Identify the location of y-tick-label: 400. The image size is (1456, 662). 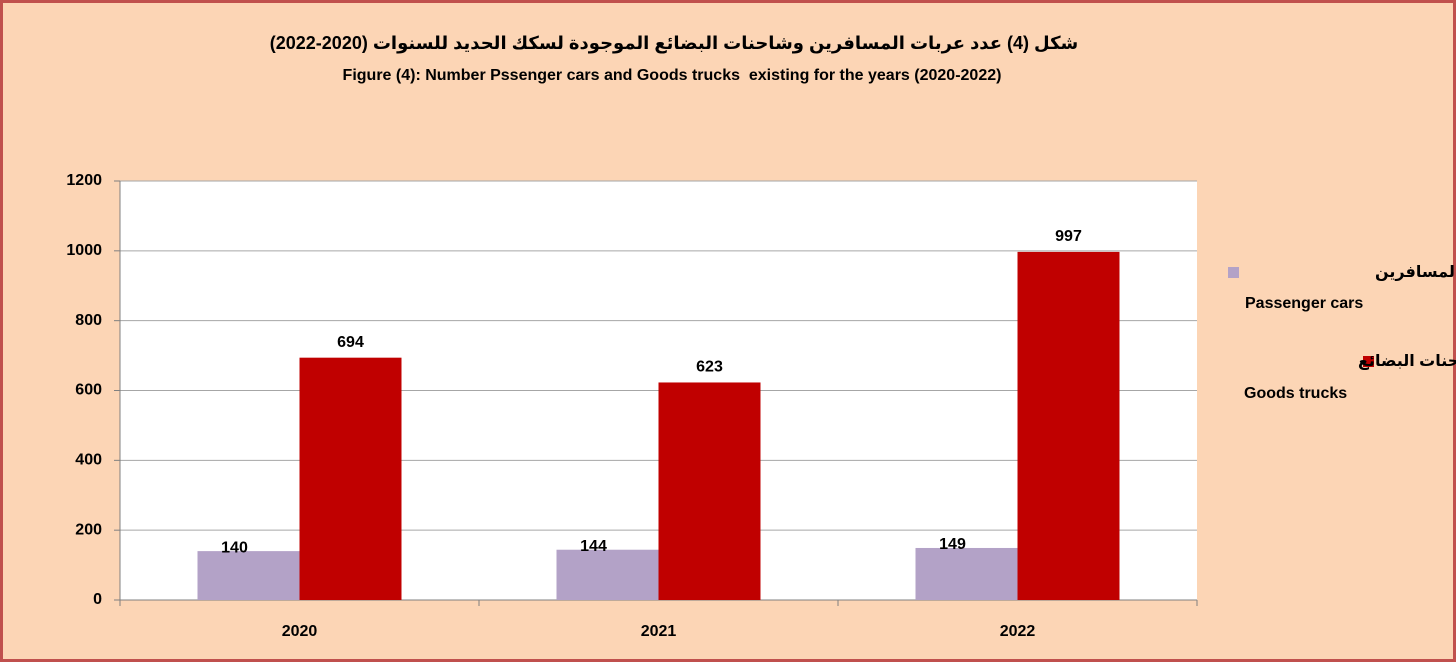
(88, 460).